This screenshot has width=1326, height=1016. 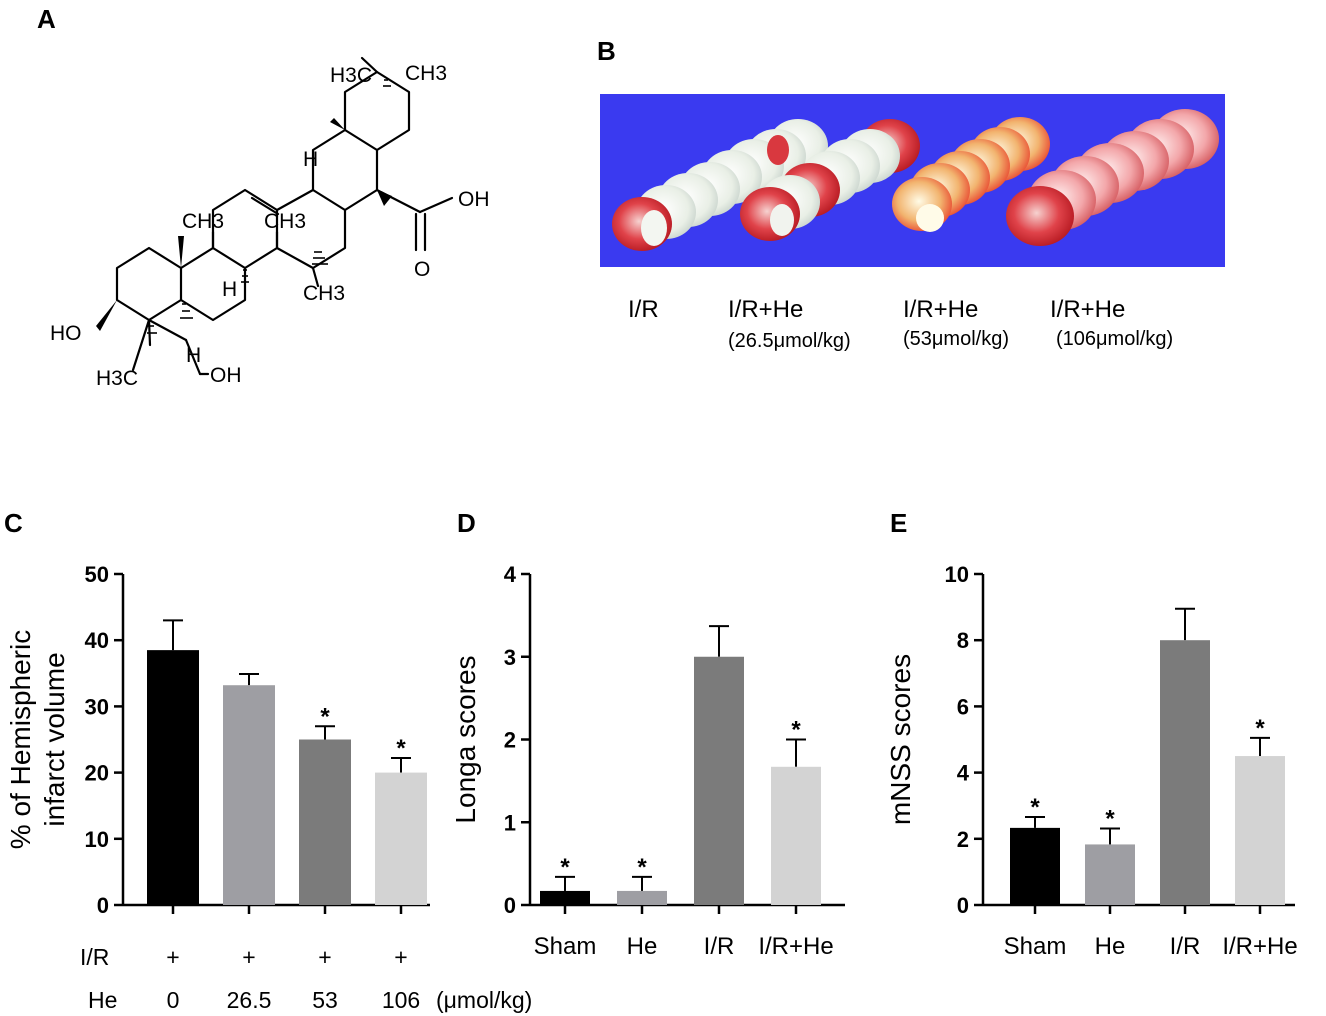 What do you see at coordinates (963, 839) in the screenshot?
I see `chart-e-ytick-label-1: 2` at bounding box center [963, 839].